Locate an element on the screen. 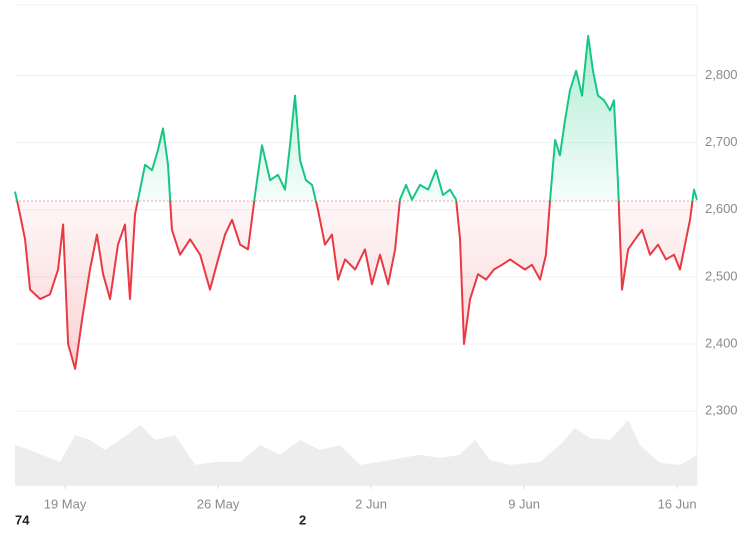  x-tick-label: 16 Jun is located at coordinates (677, 503).